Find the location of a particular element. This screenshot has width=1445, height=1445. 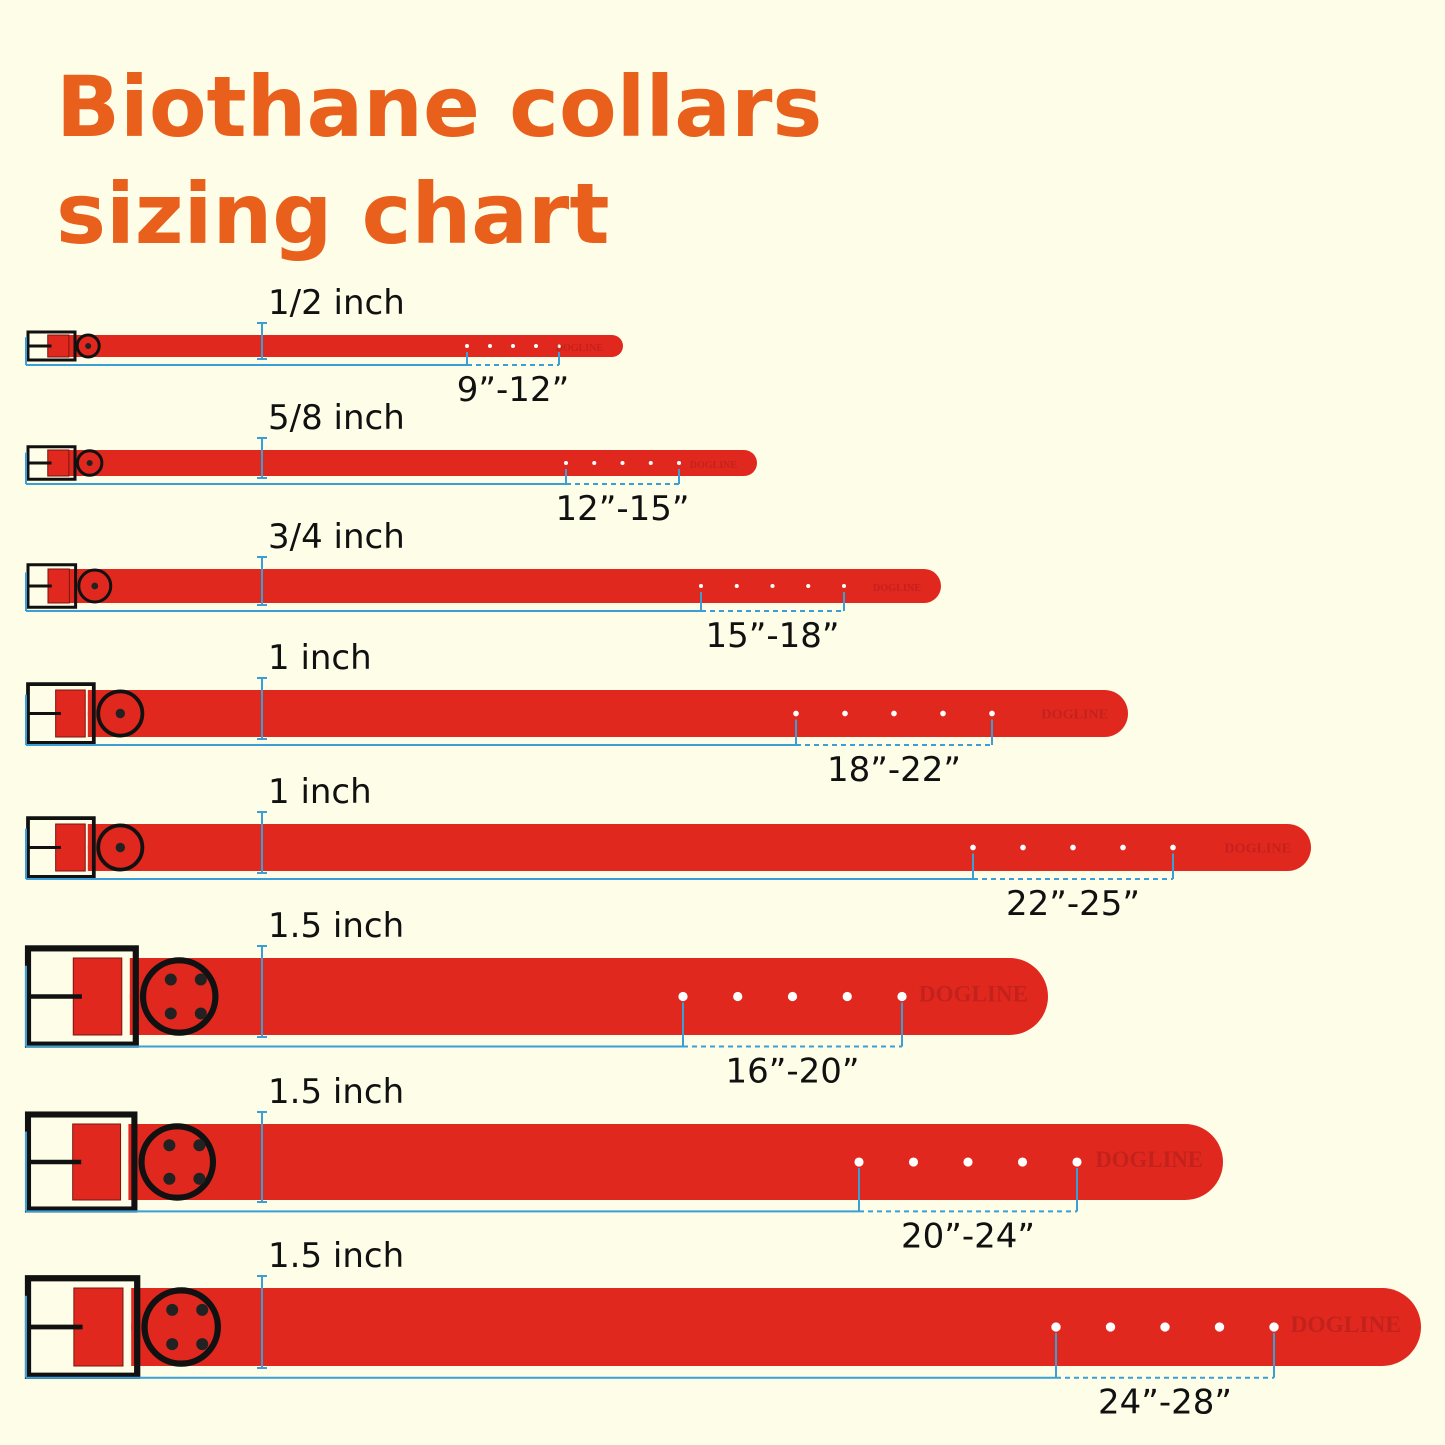

width-label: 5/8 inch is located at coordinates (336, 418).